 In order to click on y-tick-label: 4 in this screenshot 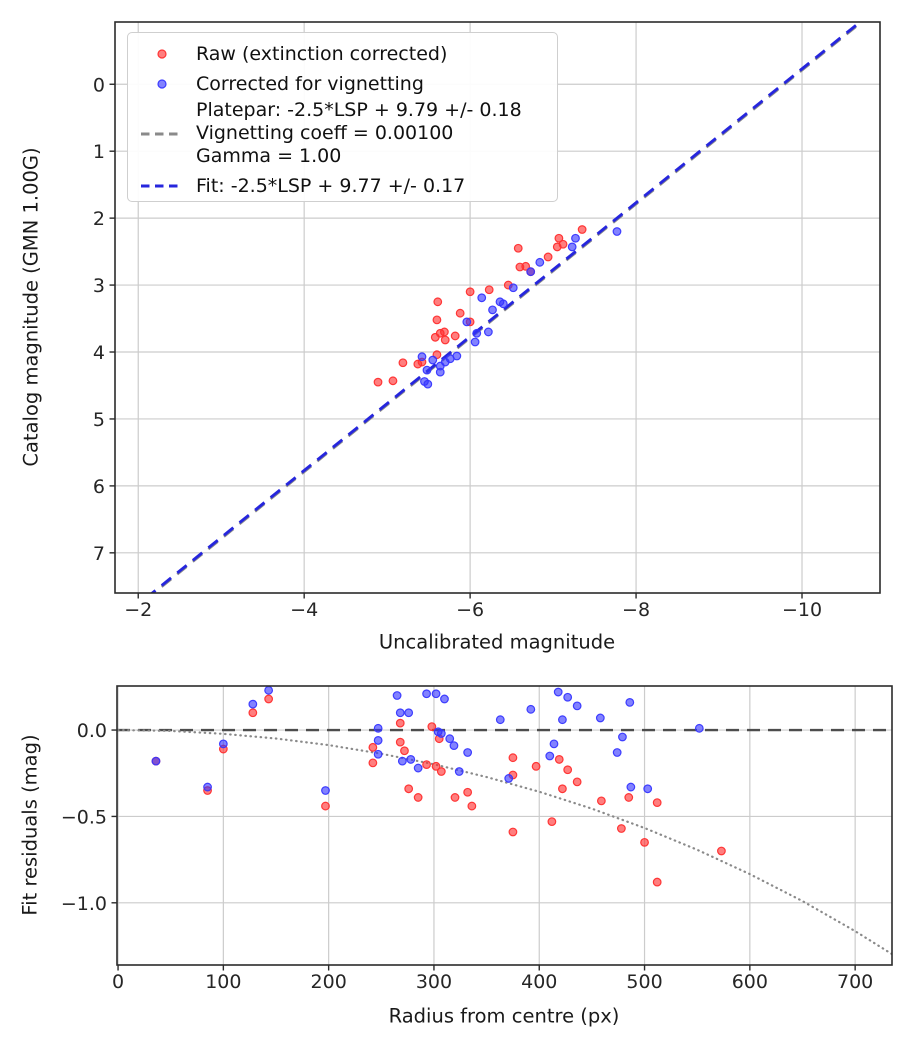, I will do `click(99, 353)`.